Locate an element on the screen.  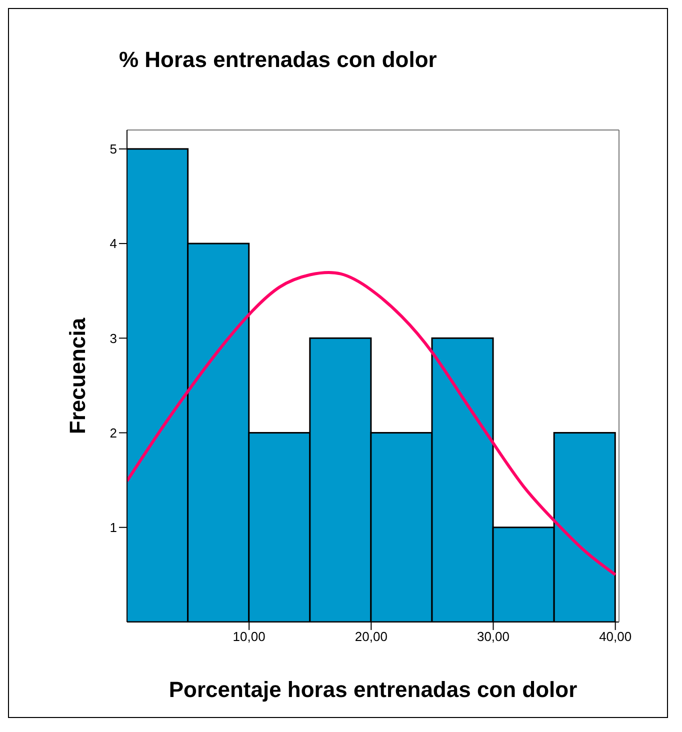
y-tick-label: 3 is located at coordinates (113, 338).